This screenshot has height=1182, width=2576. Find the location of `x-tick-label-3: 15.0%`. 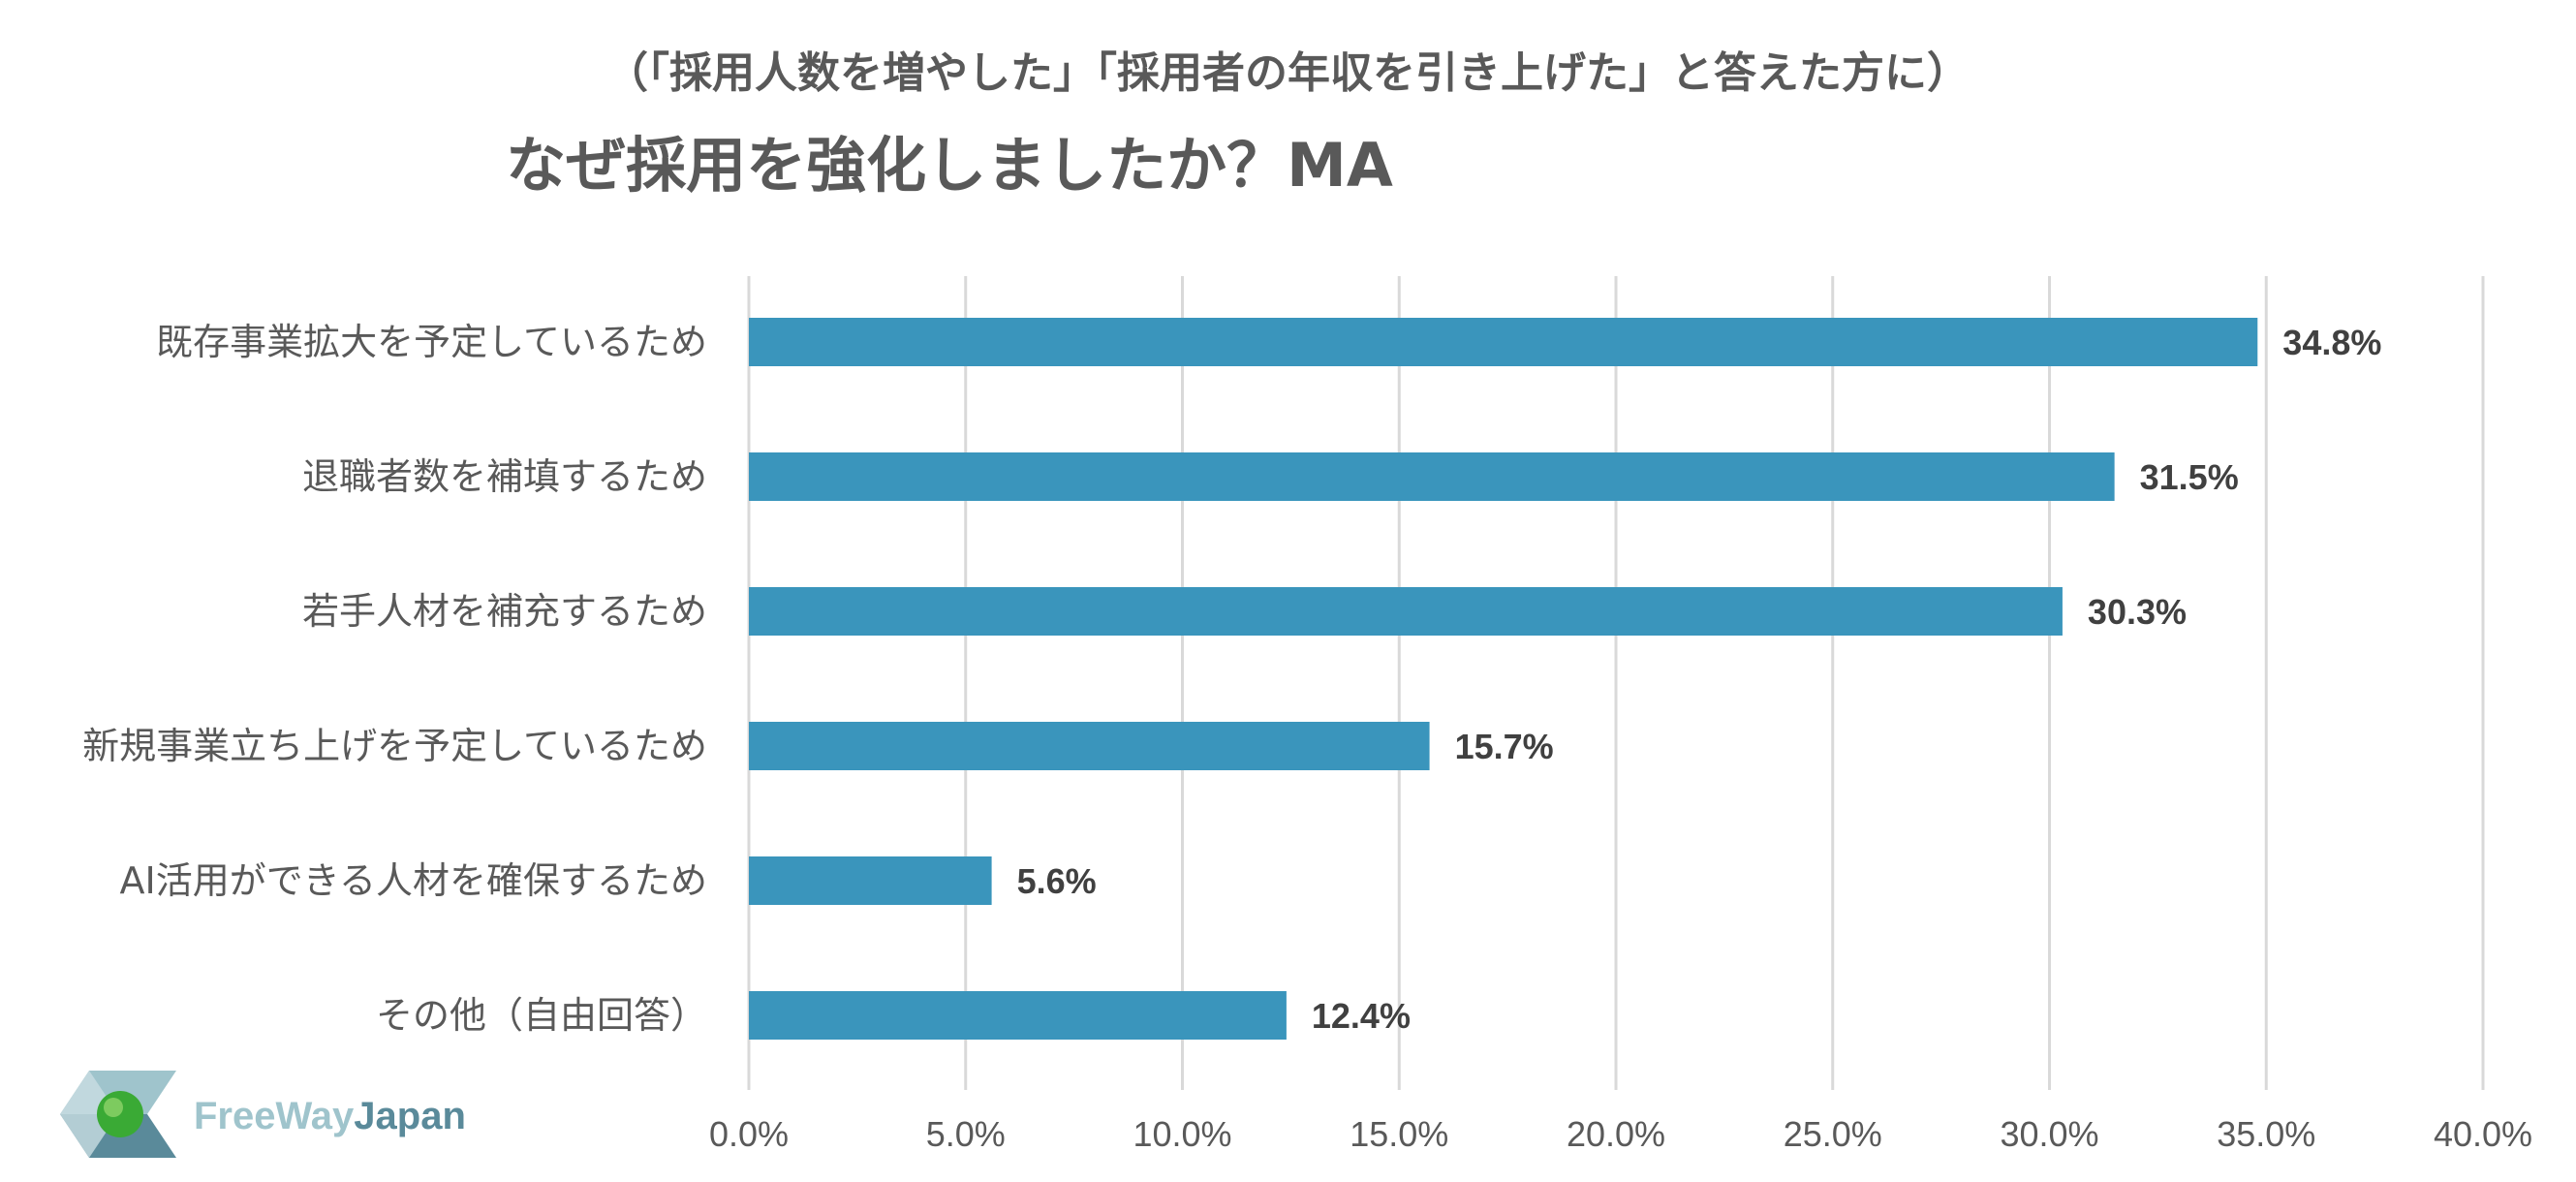

x-tick-label-3: 15.0% is located at coordinates (1399, 1134).